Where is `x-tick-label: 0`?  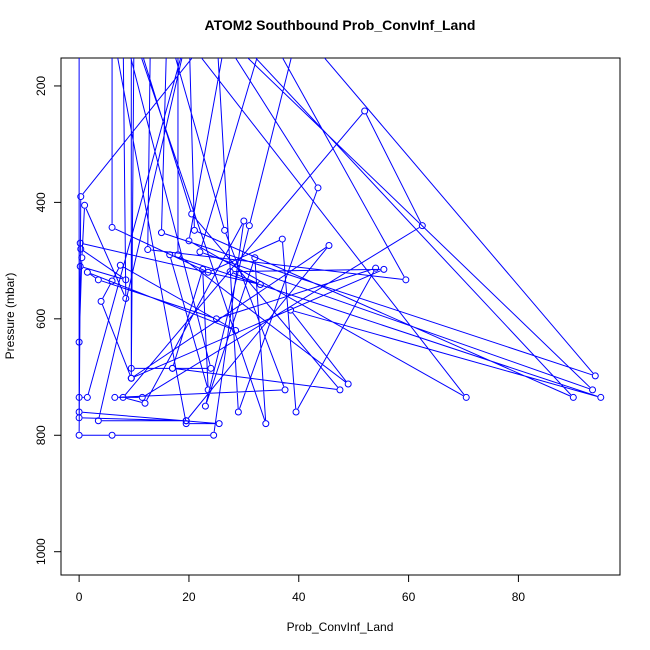
x-tick-label: 0 is located at coordinates (79, 597).